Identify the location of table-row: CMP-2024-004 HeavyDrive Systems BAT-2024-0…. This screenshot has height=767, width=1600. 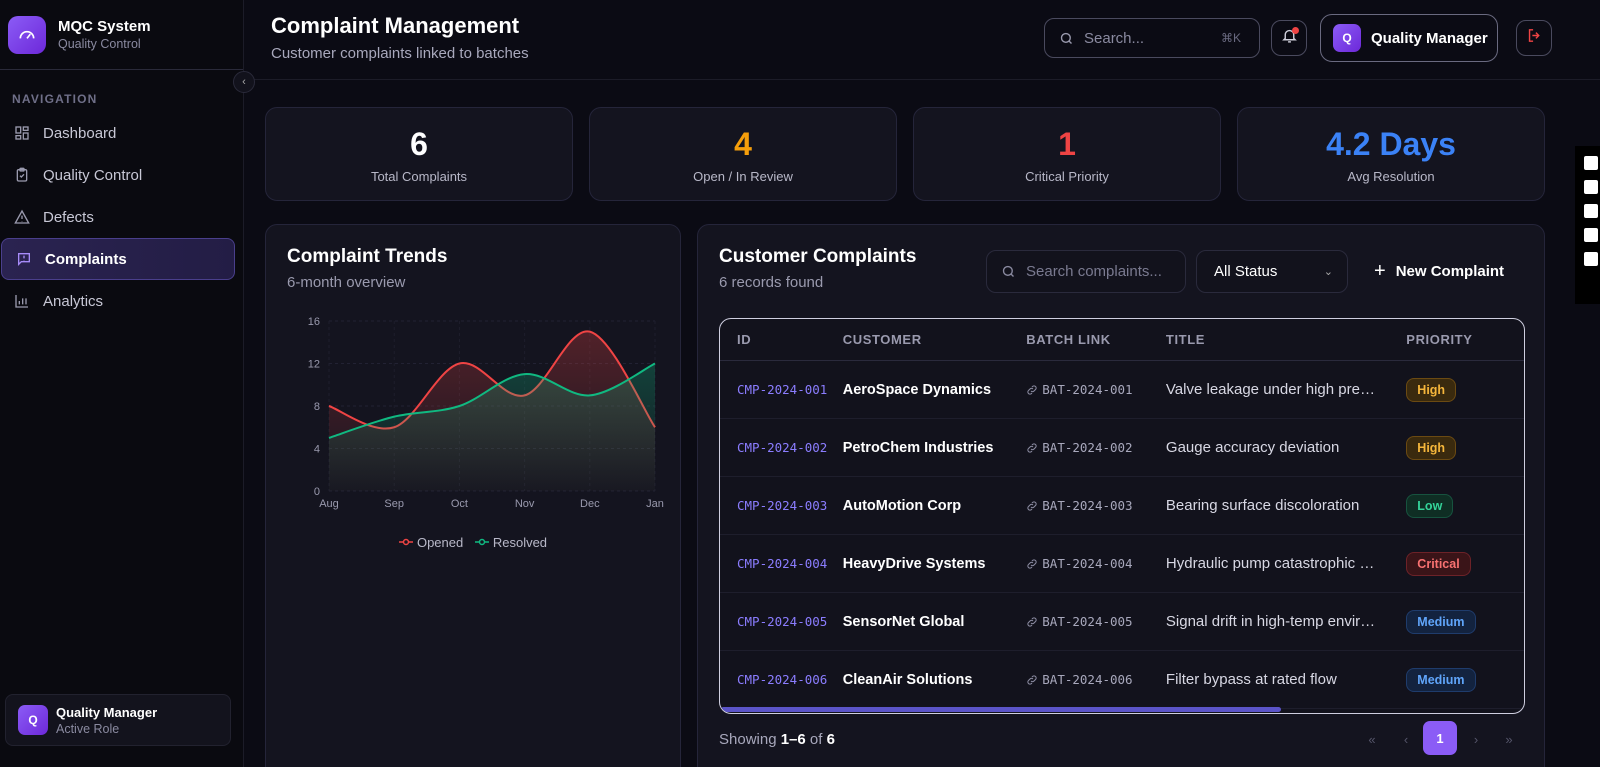
(1122, 564).